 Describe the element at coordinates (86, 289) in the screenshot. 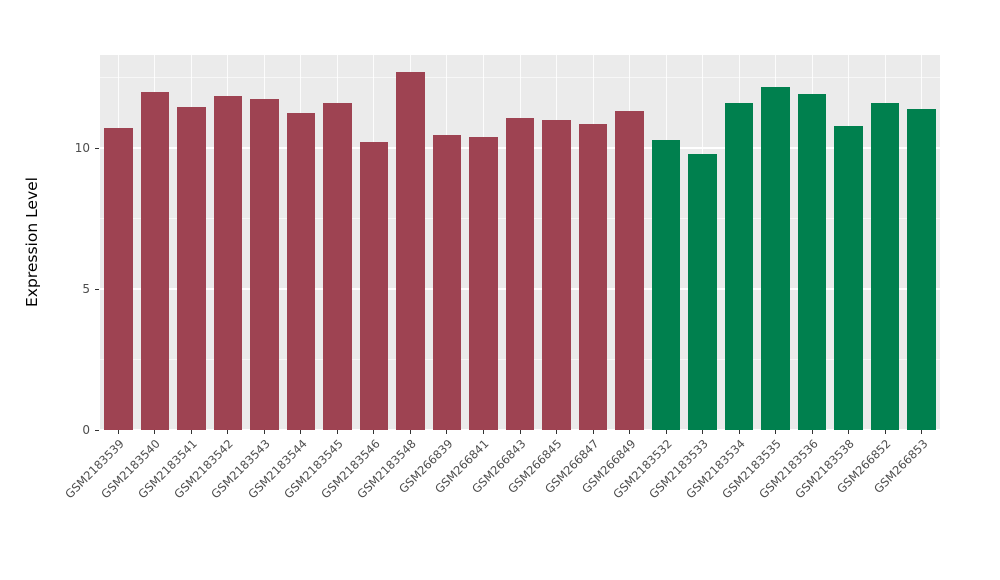

I see `y-tick-label: 5` at that location.